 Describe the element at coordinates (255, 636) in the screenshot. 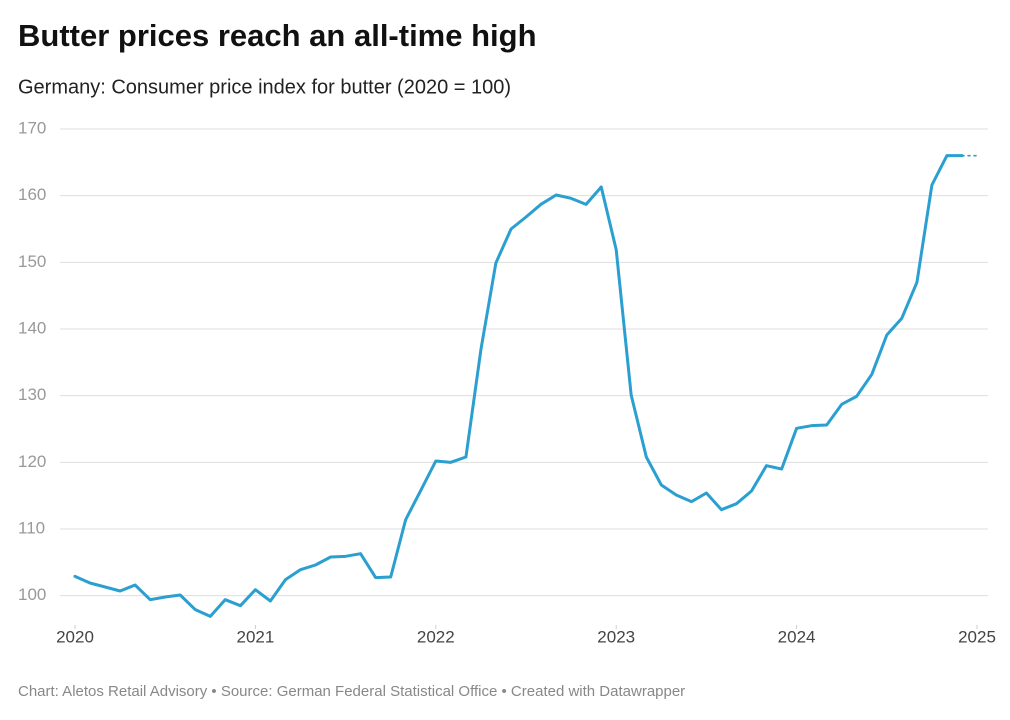

I see `x-tick-label: 2021` at that location.